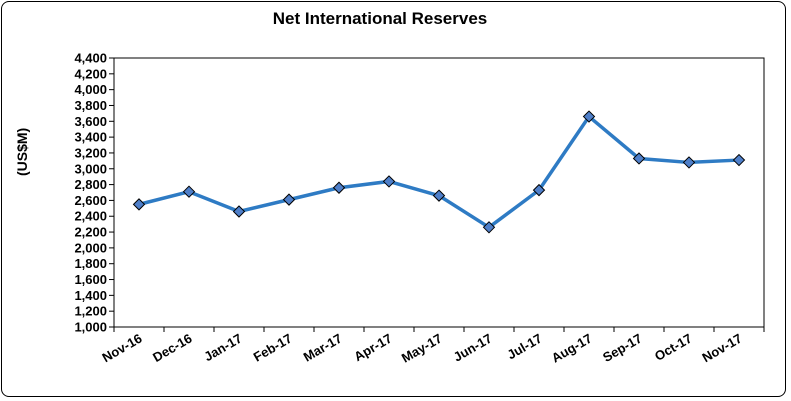 Image resolution: width=791 pixels, height=401 pixels. I want to click on y-tick-label: 4,000, so click(90, 89).